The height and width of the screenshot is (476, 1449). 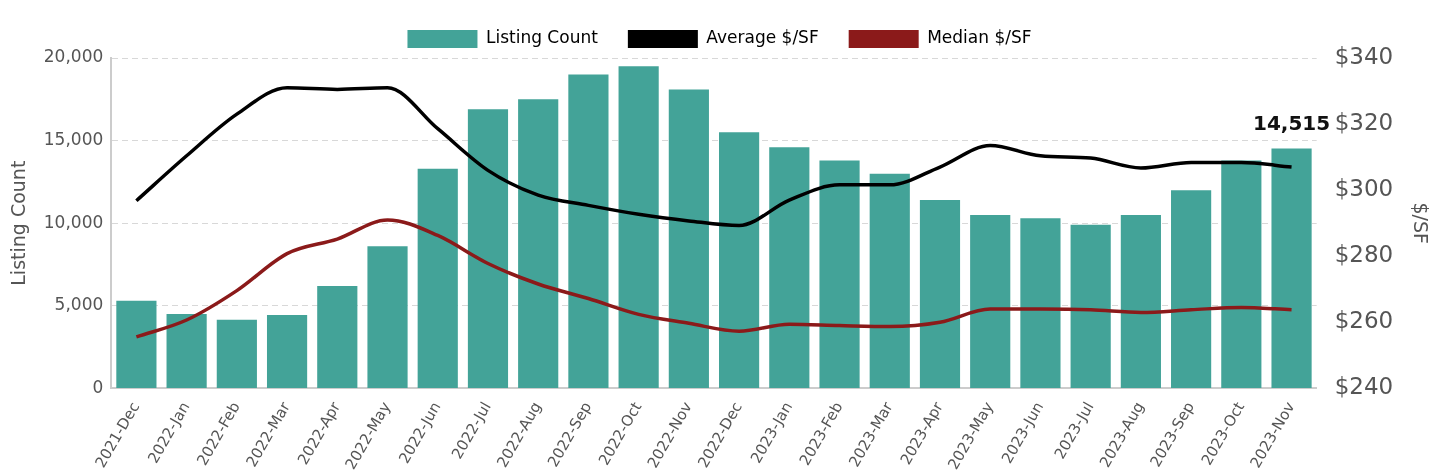 What do you see at coordinates (1364, 122) in the screenshot?
I see `y2-tick-label: $320` at bounding box center [1364, 122].